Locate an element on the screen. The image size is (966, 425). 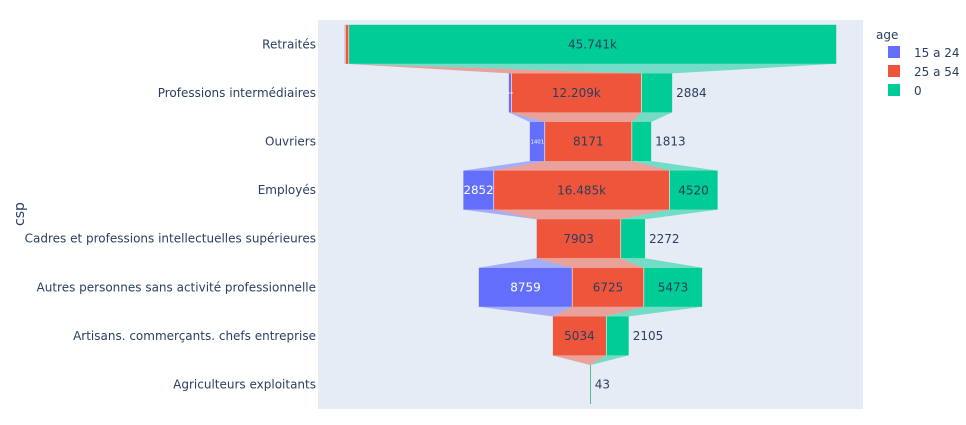
data-label: 229 is located at coordinates (510, 93).